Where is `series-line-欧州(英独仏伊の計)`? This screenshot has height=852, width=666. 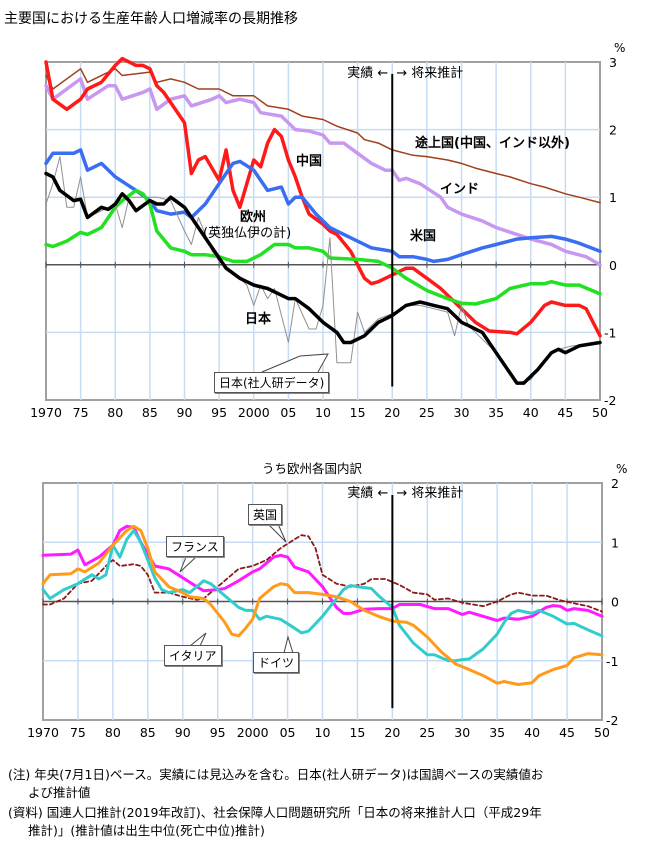 series-line-欧州(英独仏伊の計) is located at coordinates (323, 247).